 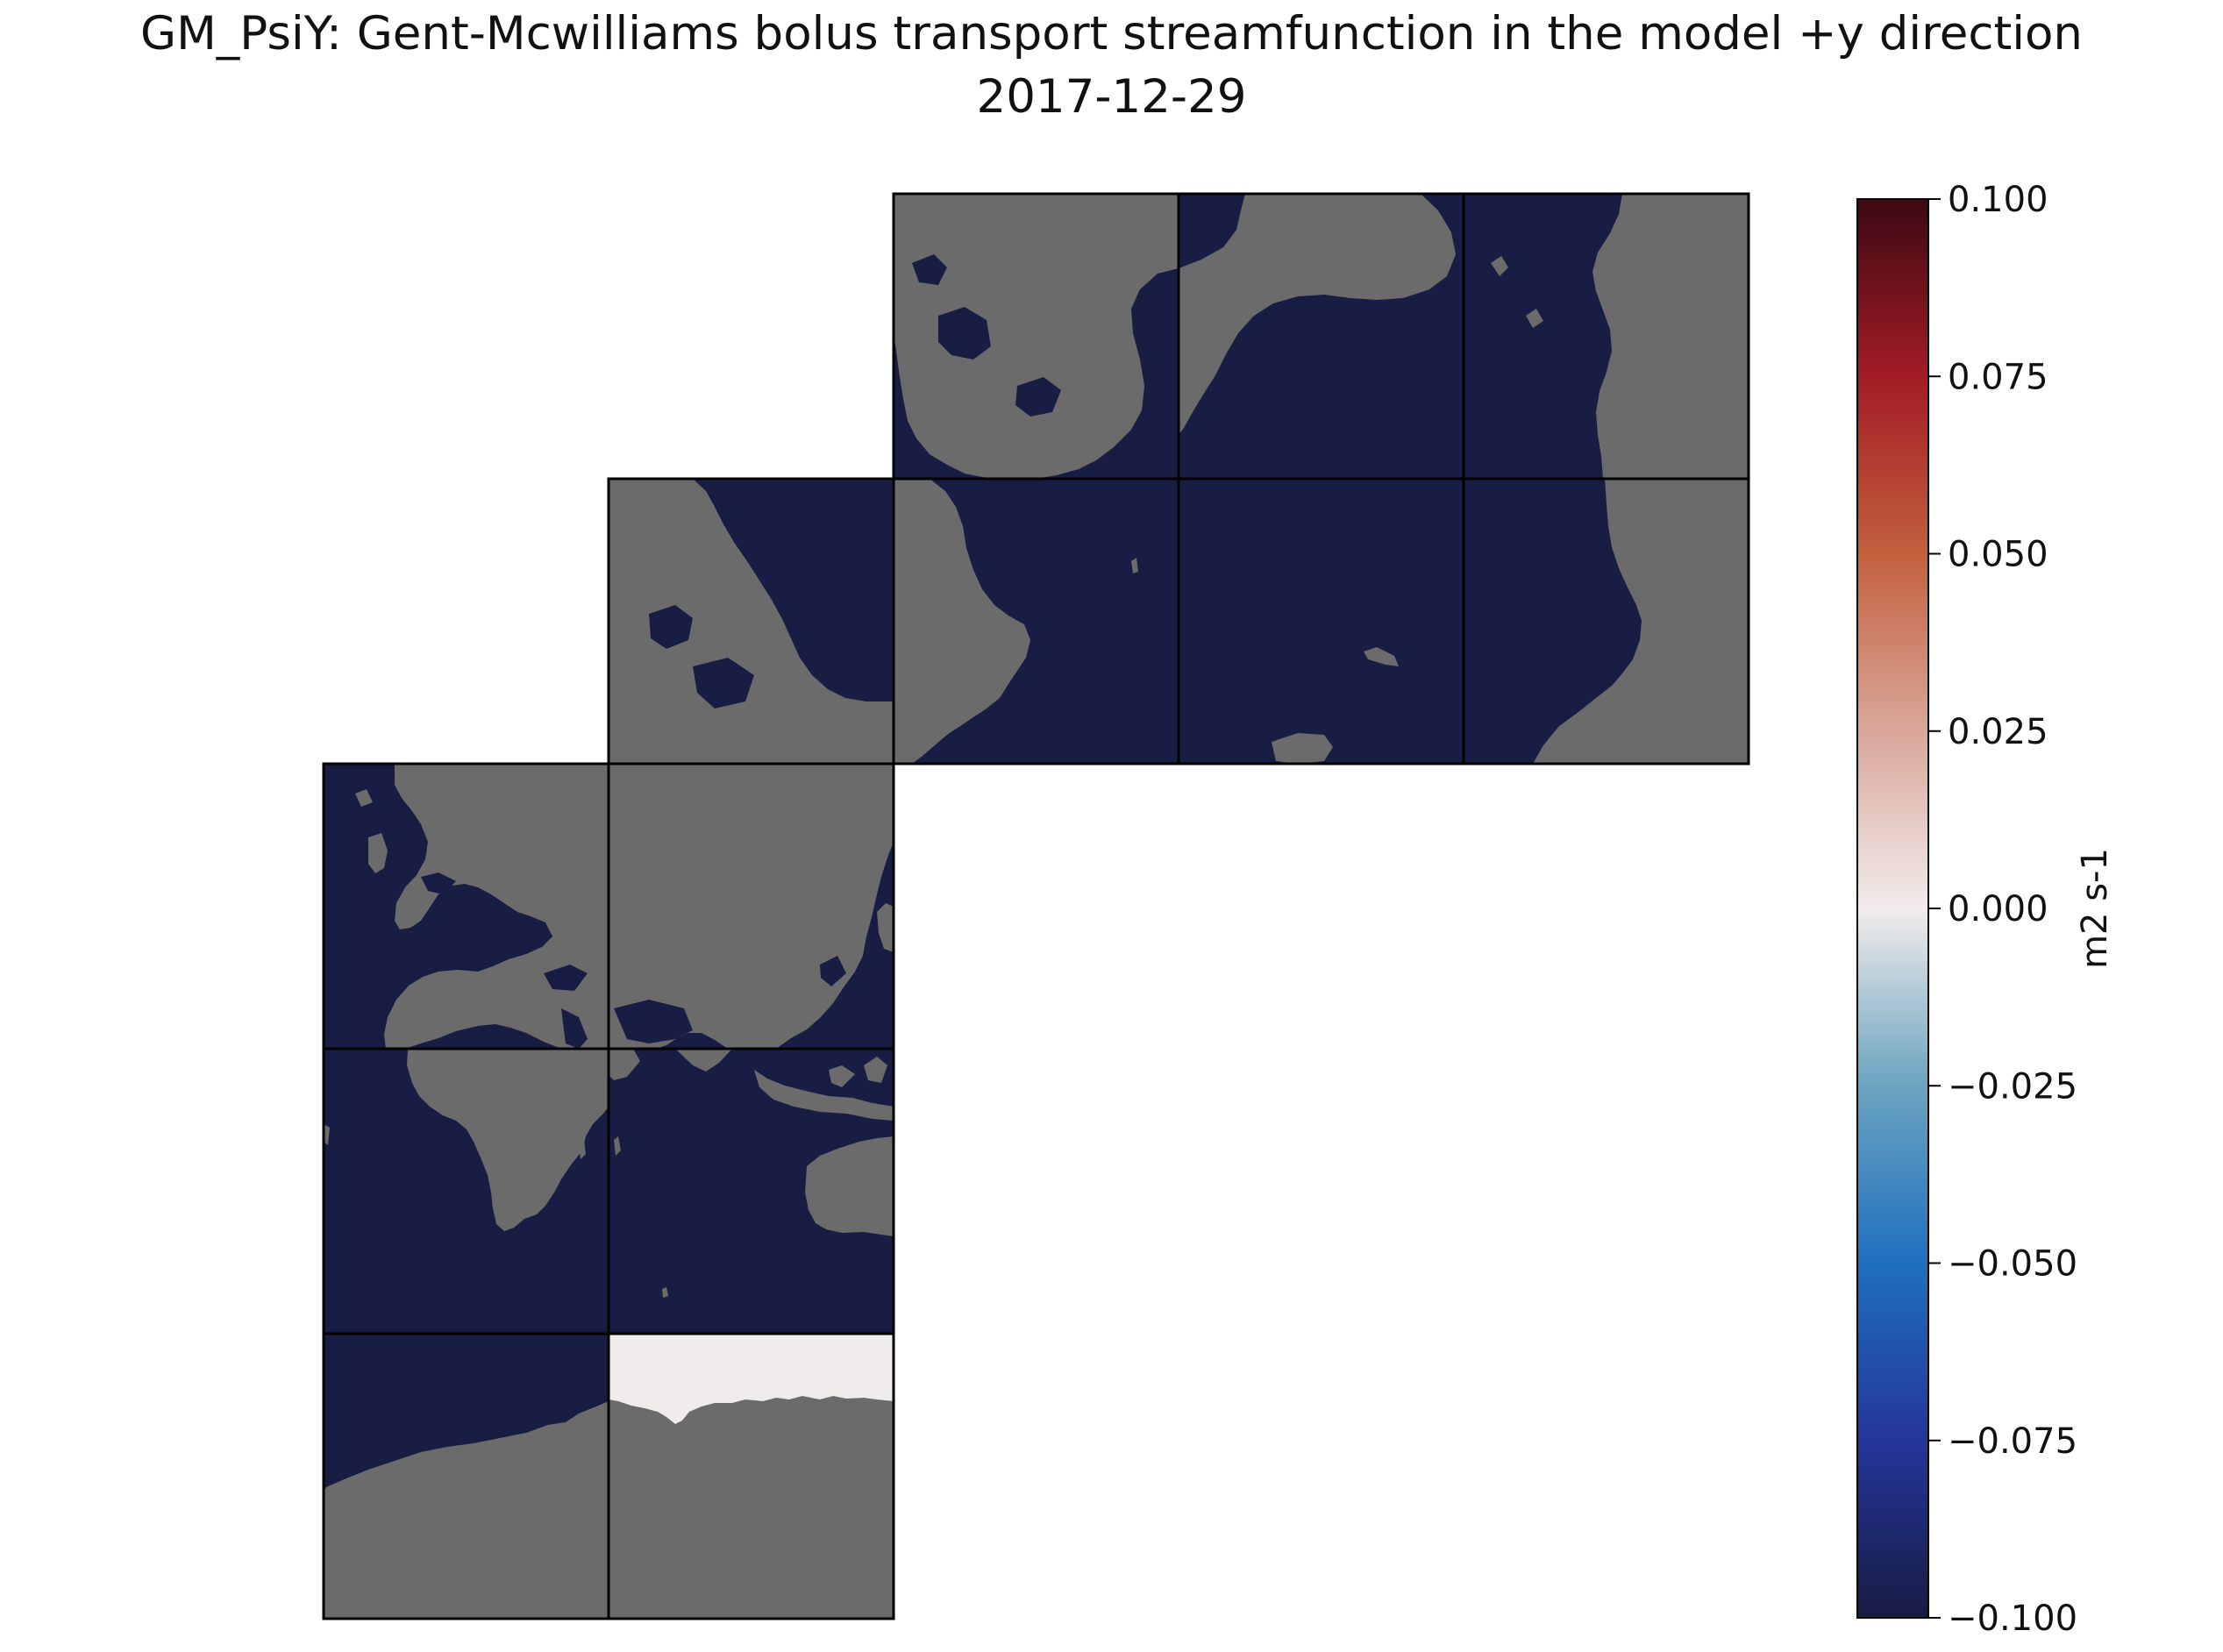 I want to click on chart-subtitle: 2017-12-29, so click(x=1111, y=97).